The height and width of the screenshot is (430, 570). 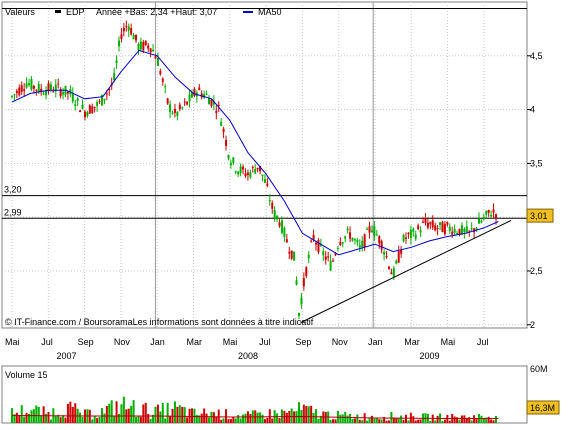 I want to click on year-label: 2008, so click(x=248, y=356).